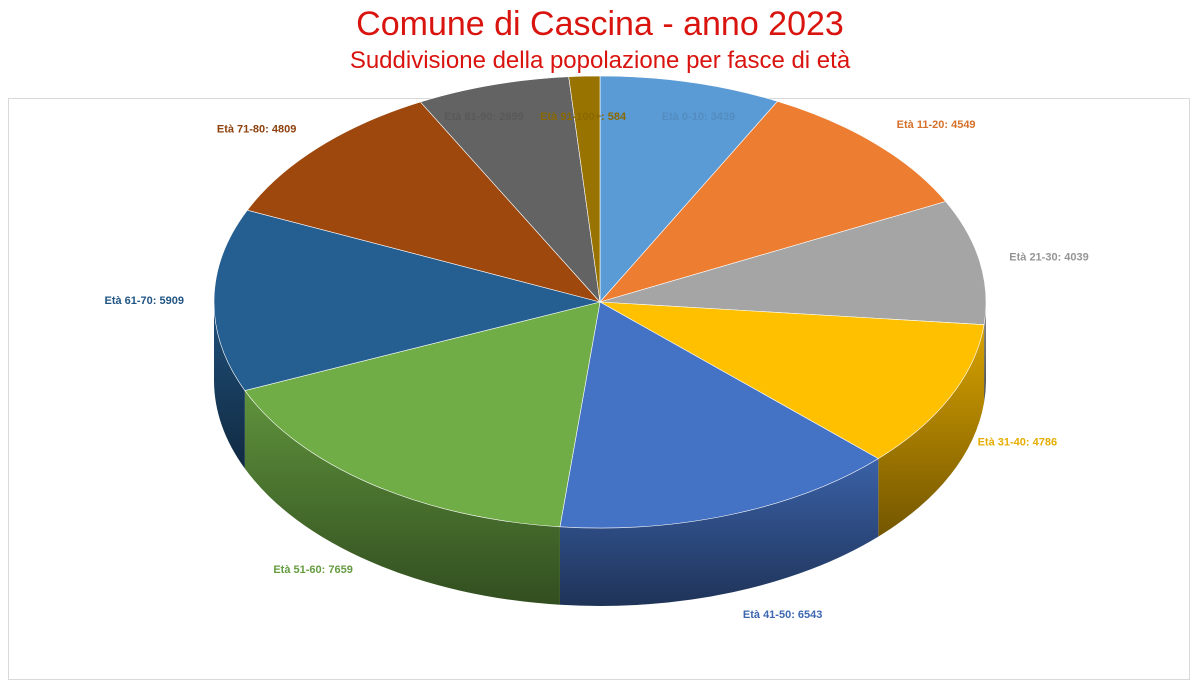  Describe the element at coordinates (617, 117) in the screenshot. I see `data-label-value: 584` at that location.